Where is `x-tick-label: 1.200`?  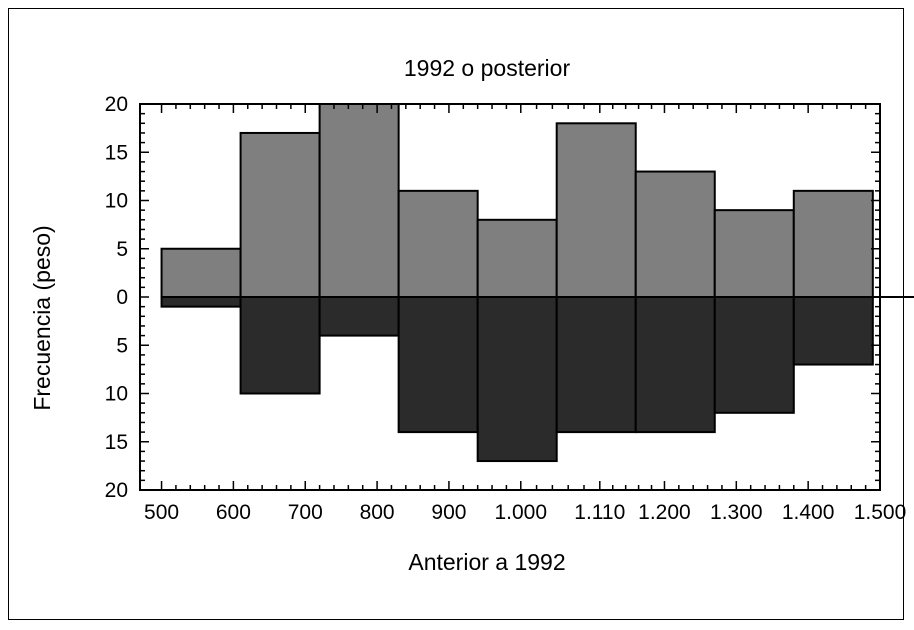 x-tick-label: 1.200 is located at coordinates (664, 512).